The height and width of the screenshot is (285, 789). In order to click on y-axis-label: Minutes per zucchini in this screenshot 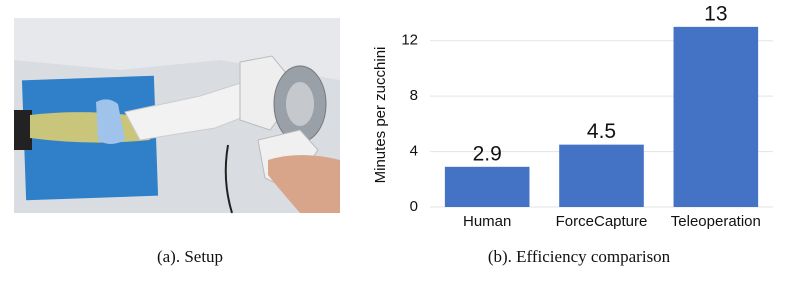, I will do `click(380, 115)`.